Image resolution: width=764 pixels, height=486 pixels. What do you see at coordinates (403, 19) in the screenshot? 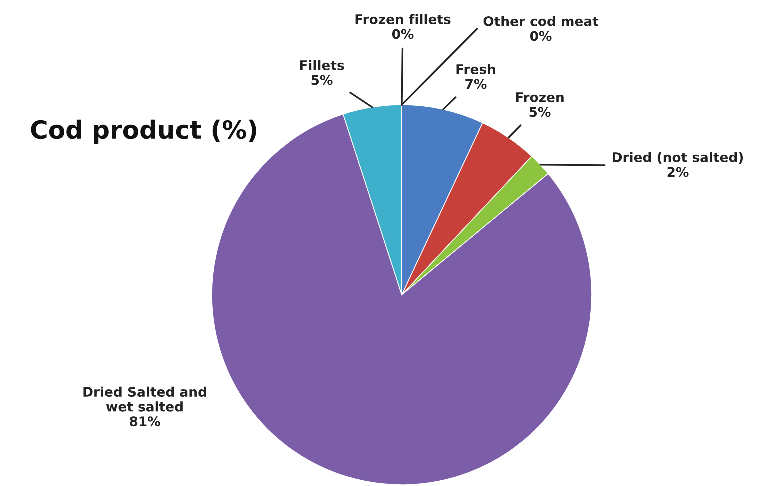
I see `category-label: Frozen fillets` at bounding box center [403, 19].